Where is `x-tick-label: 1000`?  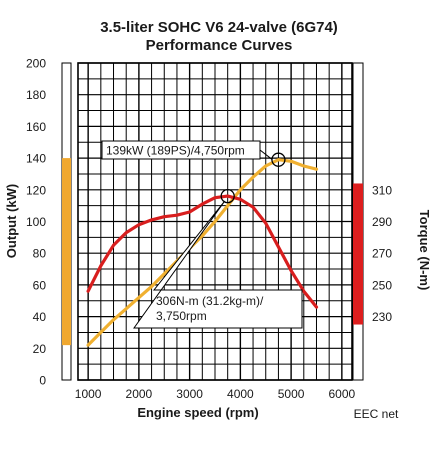 x-tick-label: 1000 is located at coordinates (88, 394).